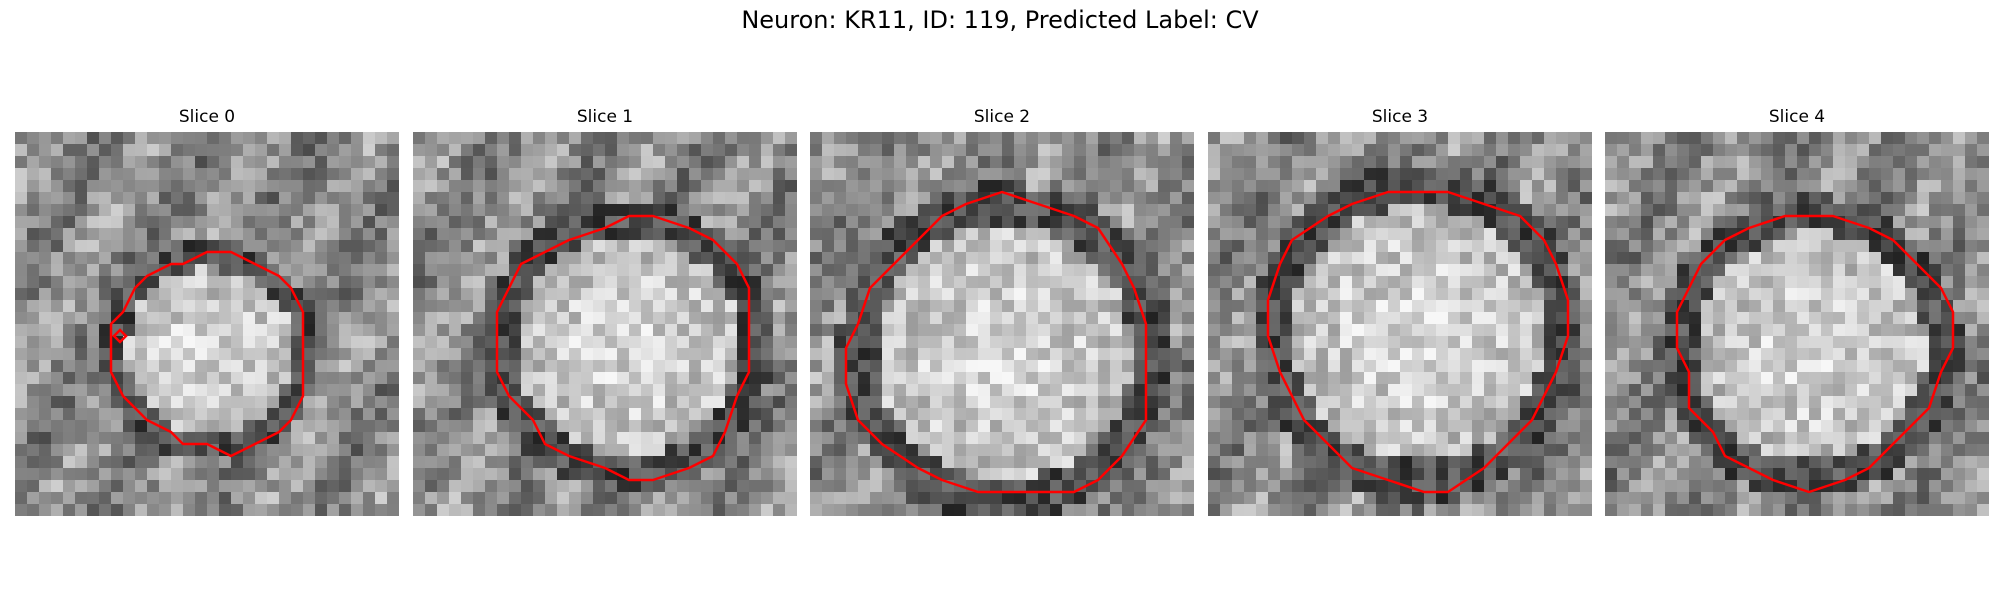 This screenshot has height=600, width=2000. I want to click on slice-panel-3: Slice 3, so click(1400, 310).